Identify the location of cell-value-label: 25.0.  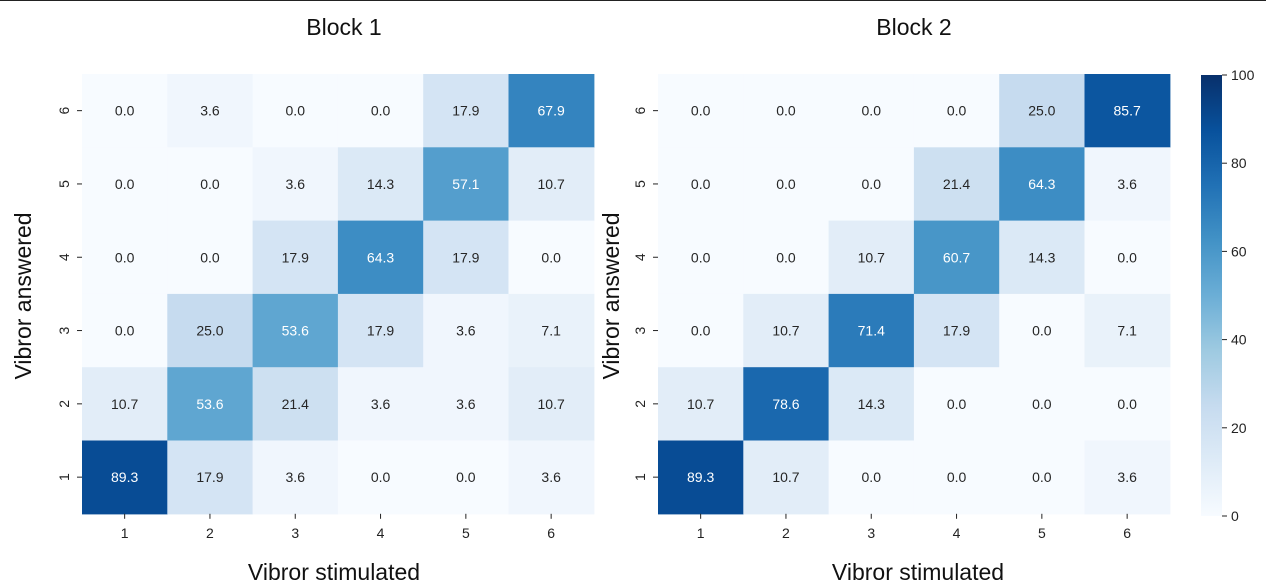
(209, 331).